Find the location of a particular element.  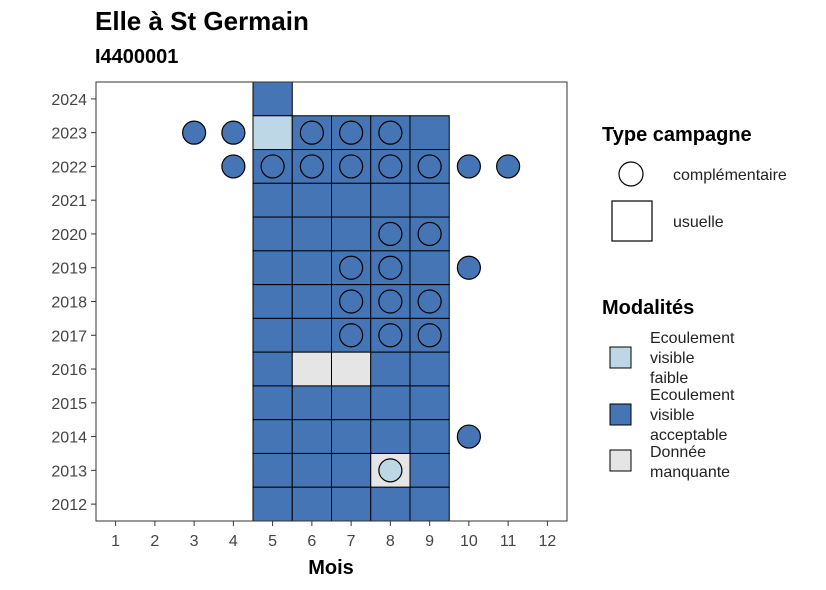

legend-label-faible-line3: faible is located at coordinates (669, 378).